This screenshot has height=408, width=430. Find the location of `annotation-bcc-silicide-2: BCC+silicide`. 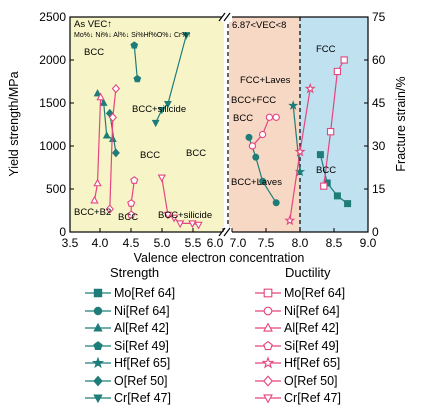

annotation-bcc-silicide-2: BCC+silicide is located at coordinates (185, 215).